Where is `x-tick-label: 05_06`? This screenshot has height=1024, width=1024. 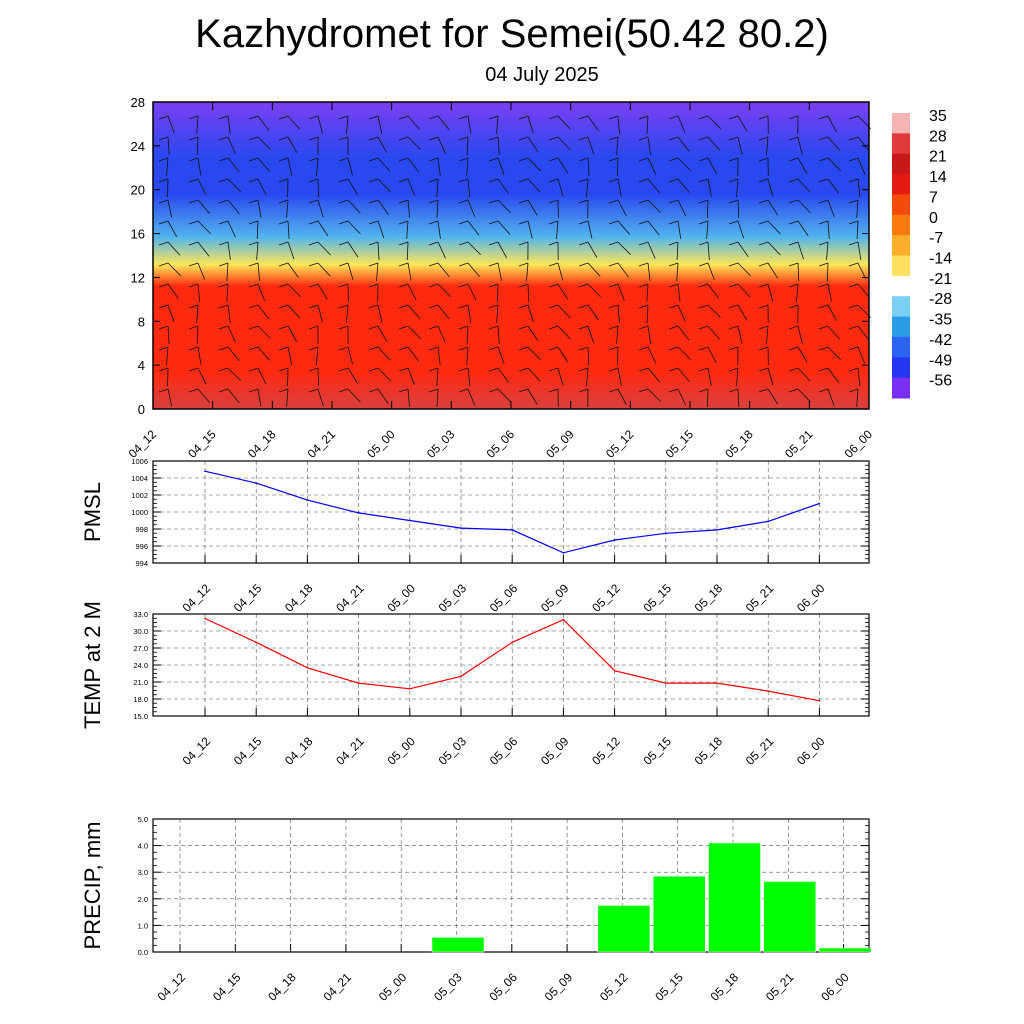
x-tick-label: 05_06 is located at coordinates (504, 598).